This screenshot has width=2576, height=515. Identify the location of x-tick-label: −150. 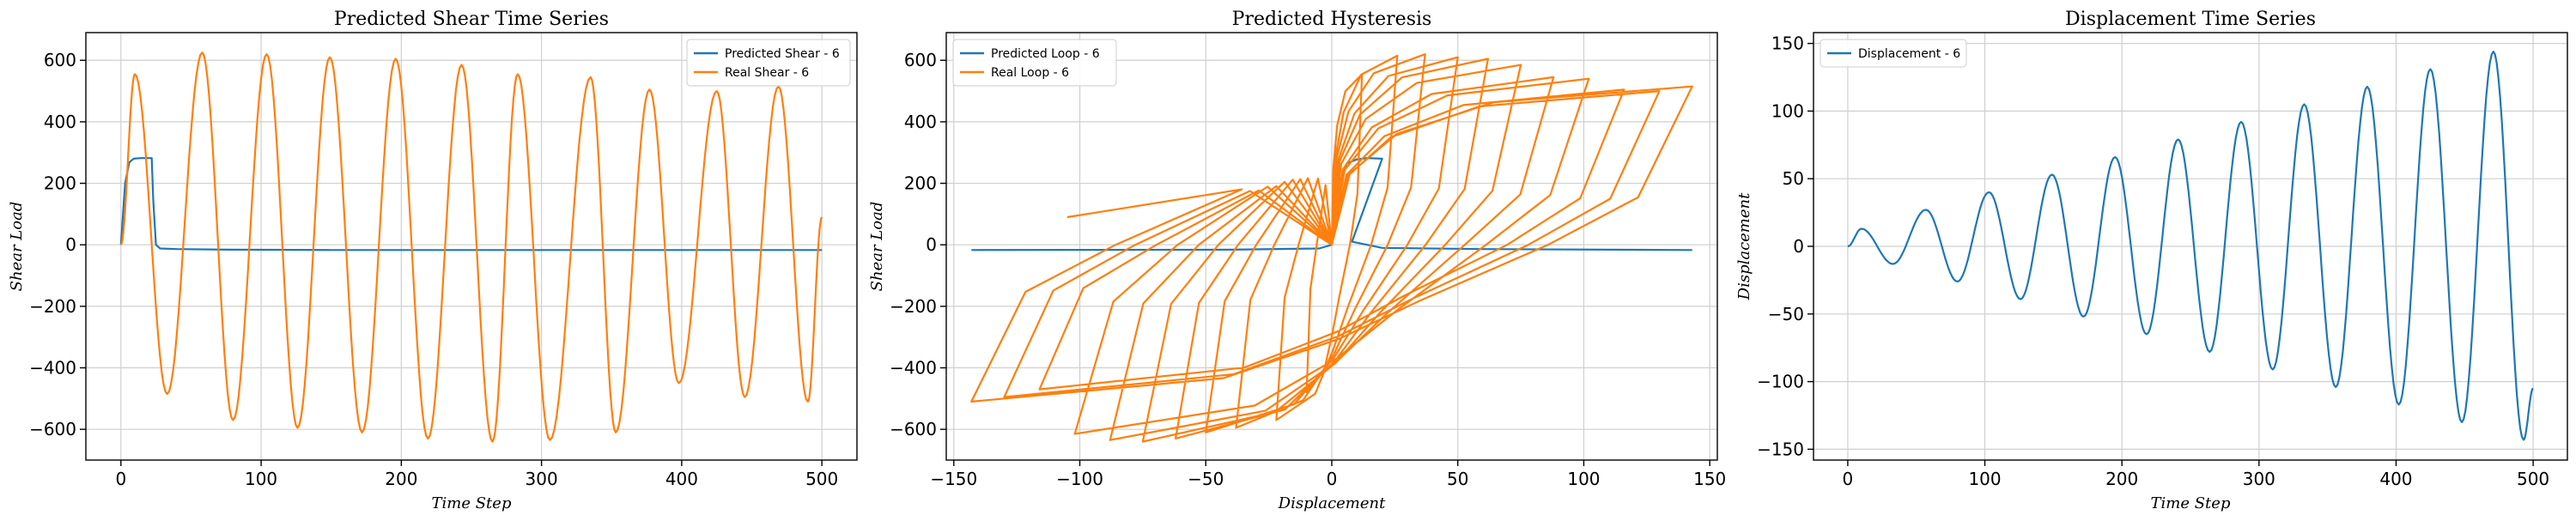
(954, 479).